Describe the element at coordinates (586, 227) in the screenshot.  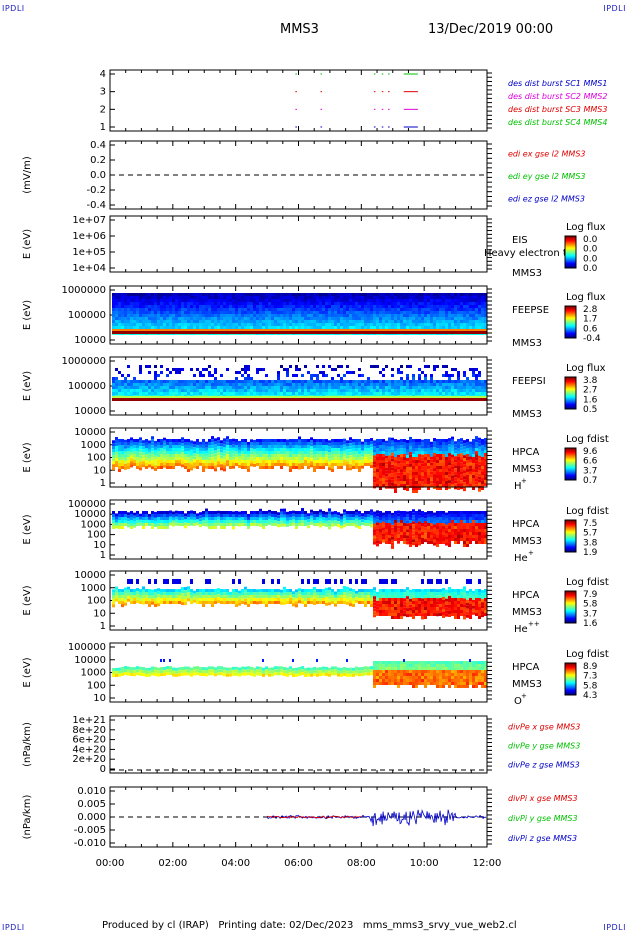
I see `colorbar-title: Log flux` at that location.